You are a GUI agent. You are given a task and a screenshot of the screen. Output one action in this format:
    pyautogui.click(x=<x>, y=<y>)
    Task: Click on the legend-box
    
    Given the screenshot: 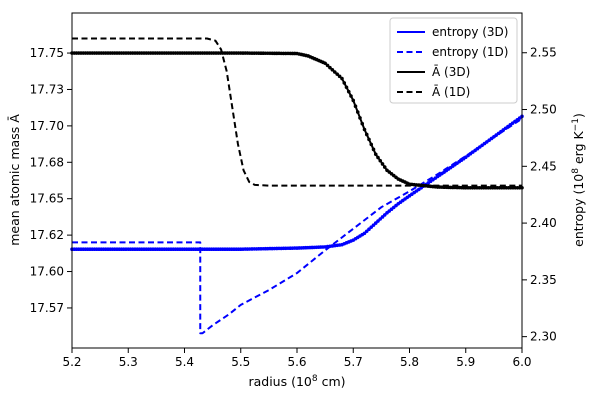 What is the action you would take?
    pyautogui.click(x=453, y=60)
    